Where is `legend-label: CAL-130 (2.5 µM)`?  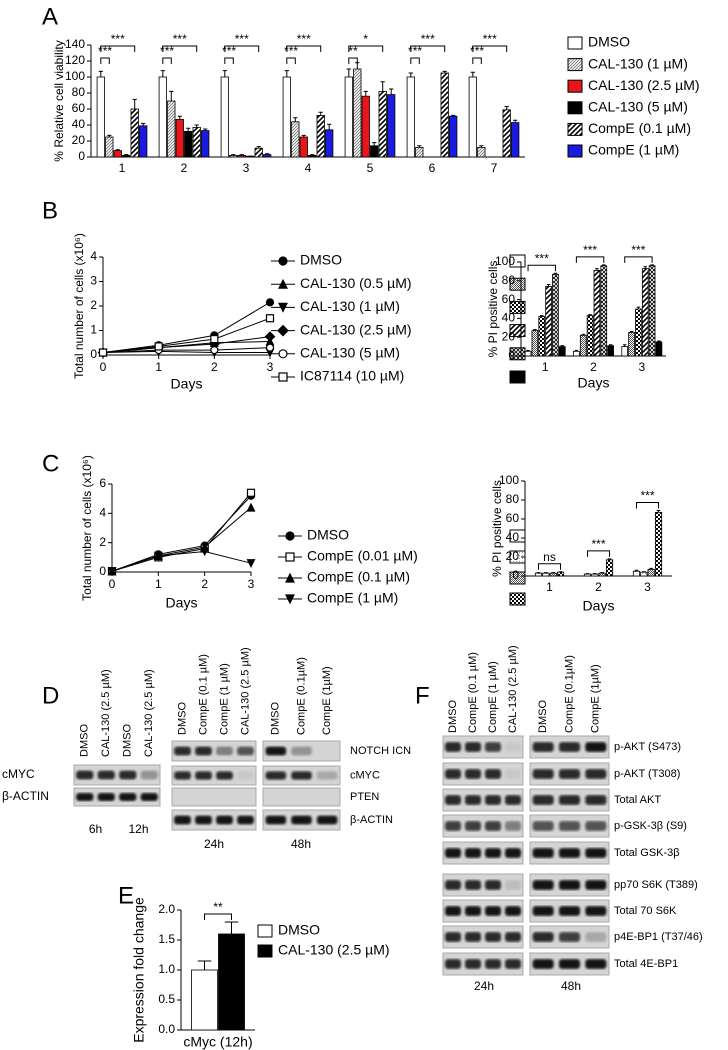 legend-label: CAL-130 (2.5 µM) is located at coordinates (334, 950).